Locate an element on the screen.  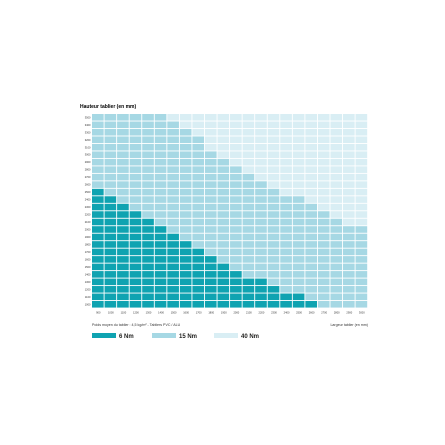
x-tick-label: 2200 is located at coordinates (262, 312).